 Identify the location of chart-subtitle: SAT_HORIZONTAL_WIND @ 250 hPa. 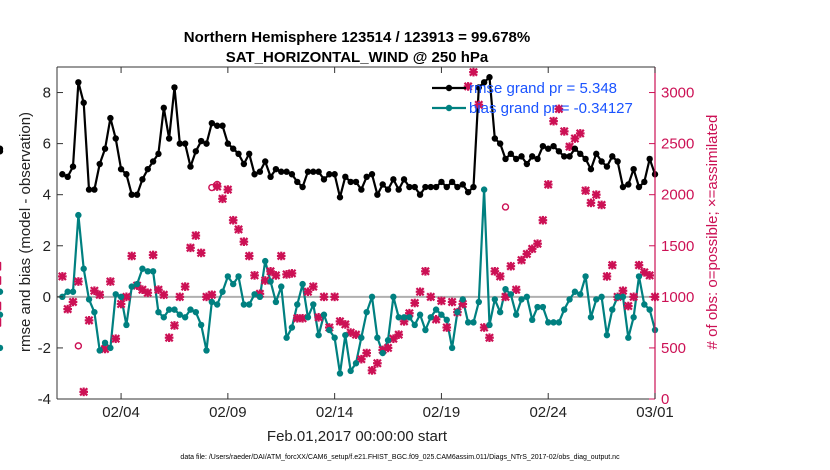
(357, 57).